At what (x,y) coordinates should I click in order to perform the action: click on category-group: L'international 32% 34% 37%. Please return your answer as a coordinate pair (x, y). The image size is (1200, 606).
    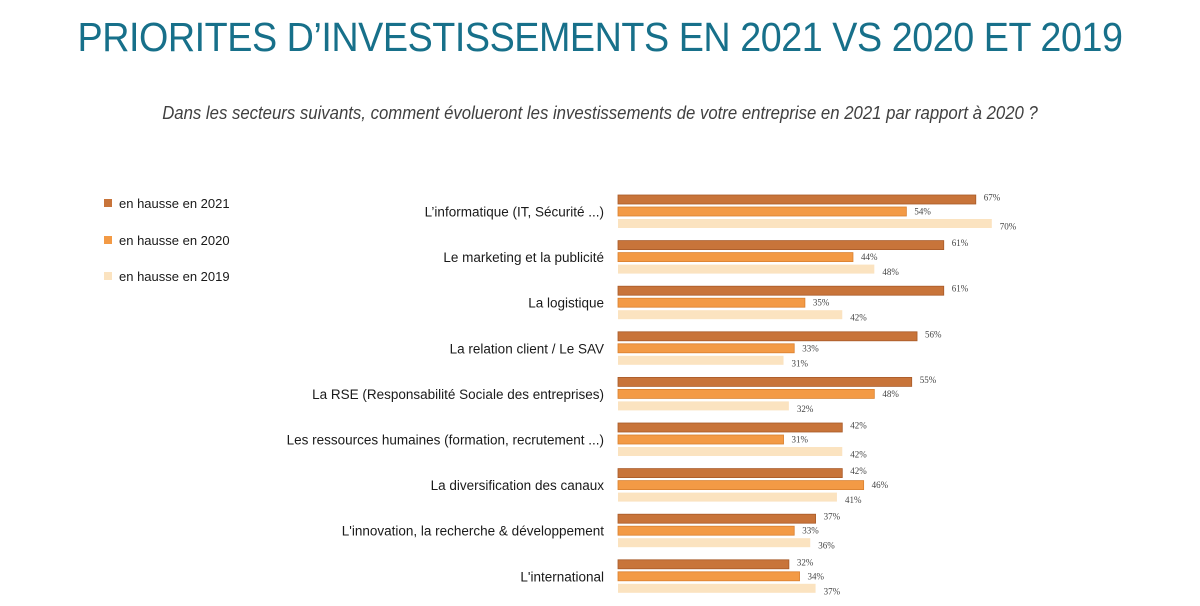
    Looking at the image, I should click on (680, 576).